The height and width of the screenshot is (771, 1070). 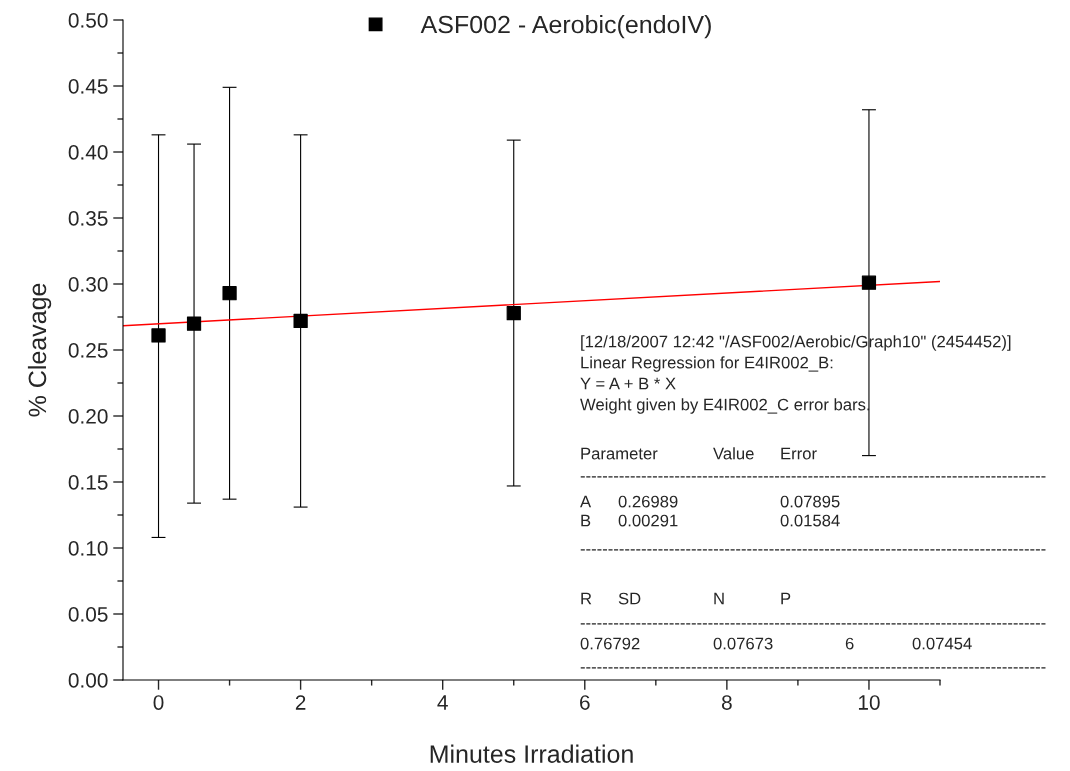 I want to click on x-axis-title: Minutes Irradiation, so click(x=531, y=753).